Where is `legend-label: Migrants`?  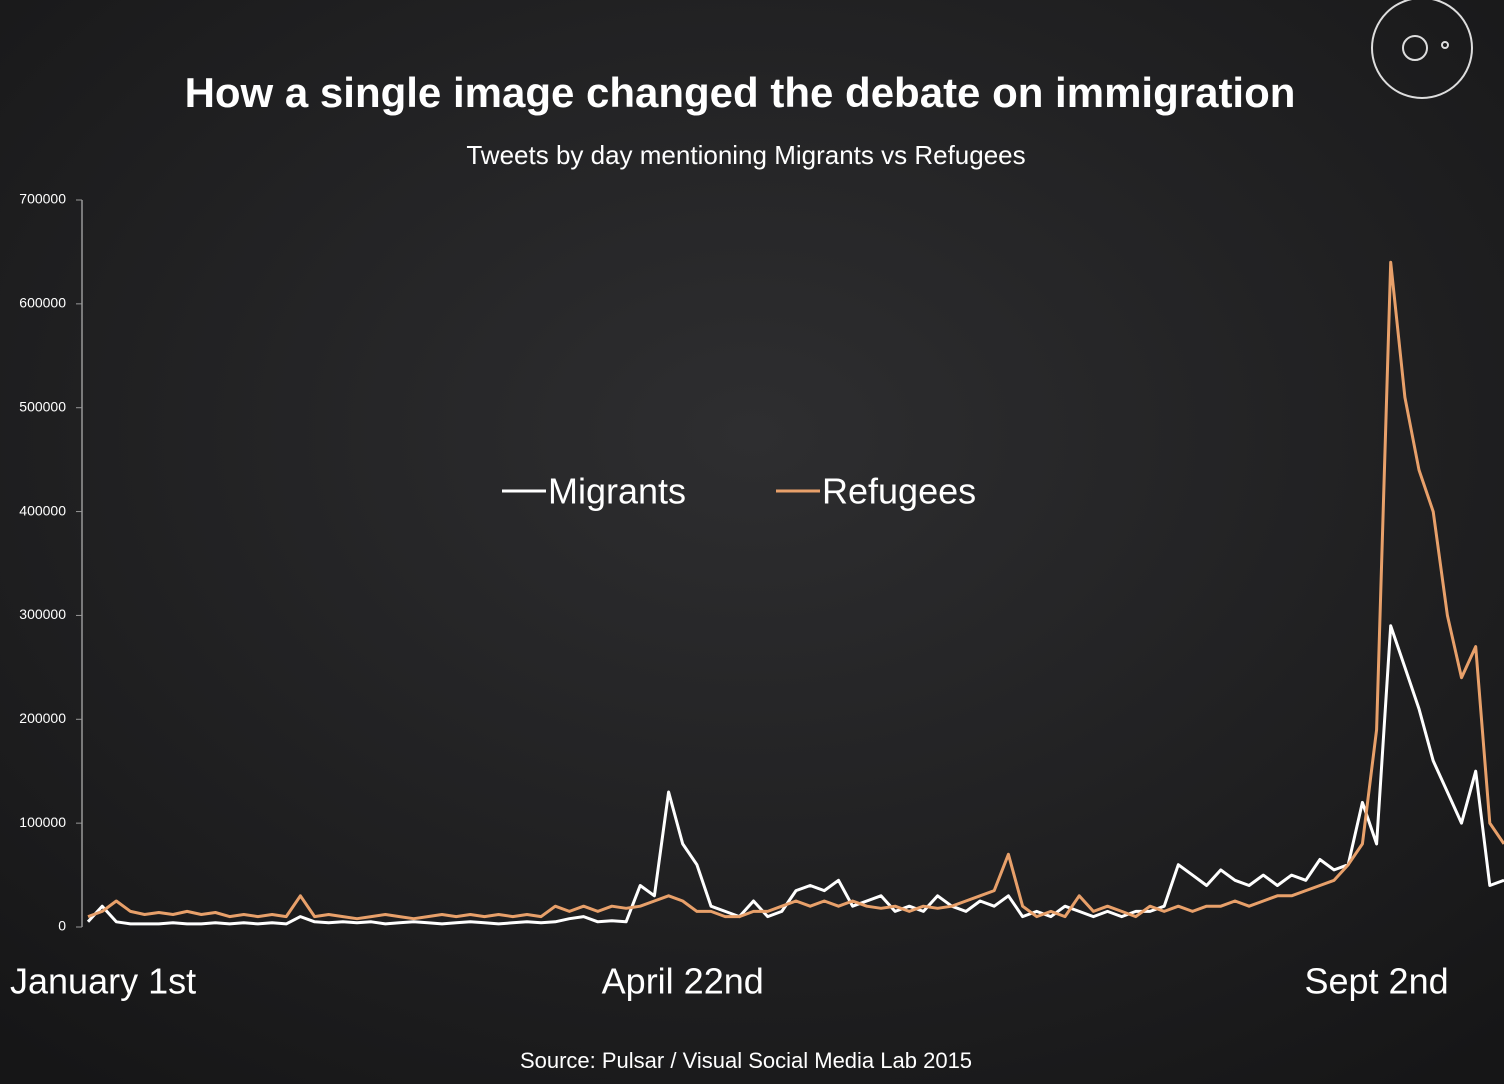 legend-label: Migrants is located at coordinates (617, 491).